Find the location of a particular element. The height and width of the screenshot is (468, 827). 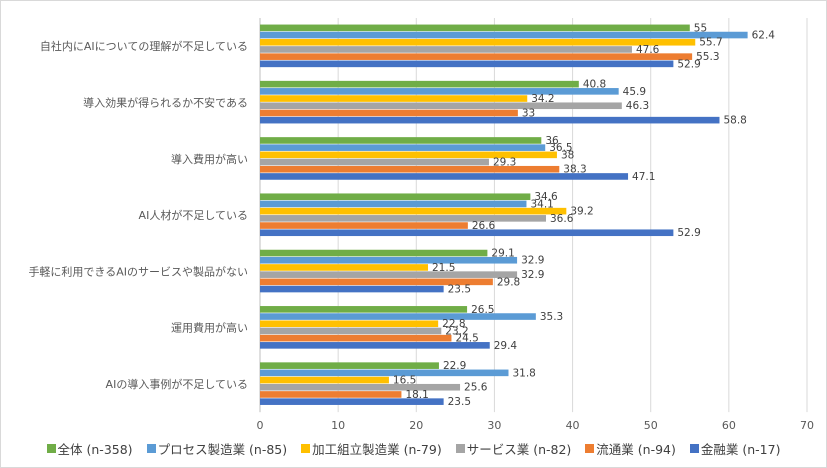

legend-label: 加工組立製造業 (n-79) is located at coordinates (377, 449).